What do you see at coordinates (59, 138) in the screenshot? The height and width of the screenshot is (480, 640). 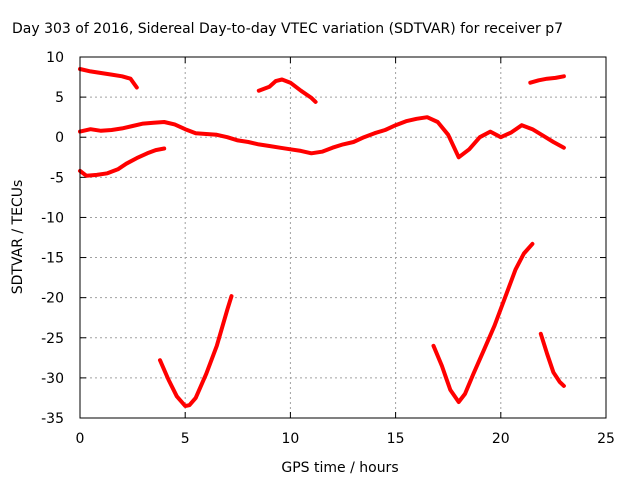 I see `y-tick-label: 0` at bounding box center [59, 138].